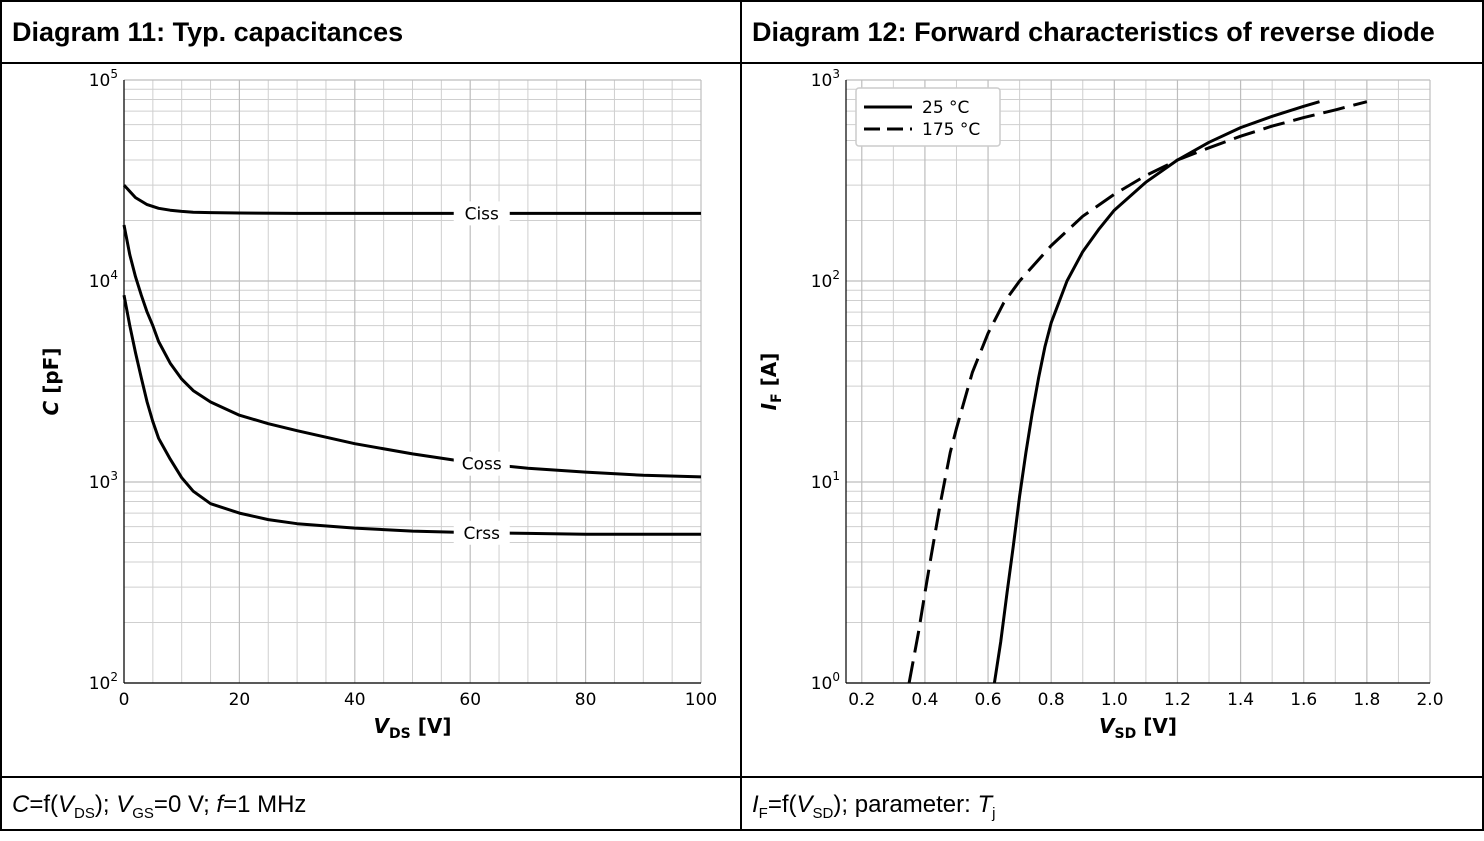 This screenshot has height=841, width=1484. Describe the element at coordinates (874, 806) in the screenshot. I see `diagram-12-caption: IF=f(VSD); parameter: Tj` at that location.